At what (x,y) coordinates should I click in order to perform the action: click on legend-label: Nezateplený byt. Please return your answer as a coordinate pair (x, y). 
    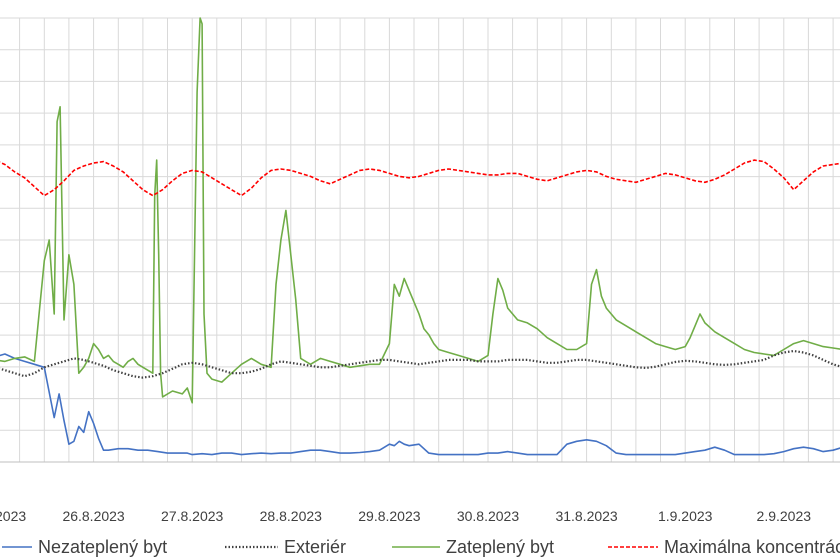
    Looking at the image, I should click on (102, 547).